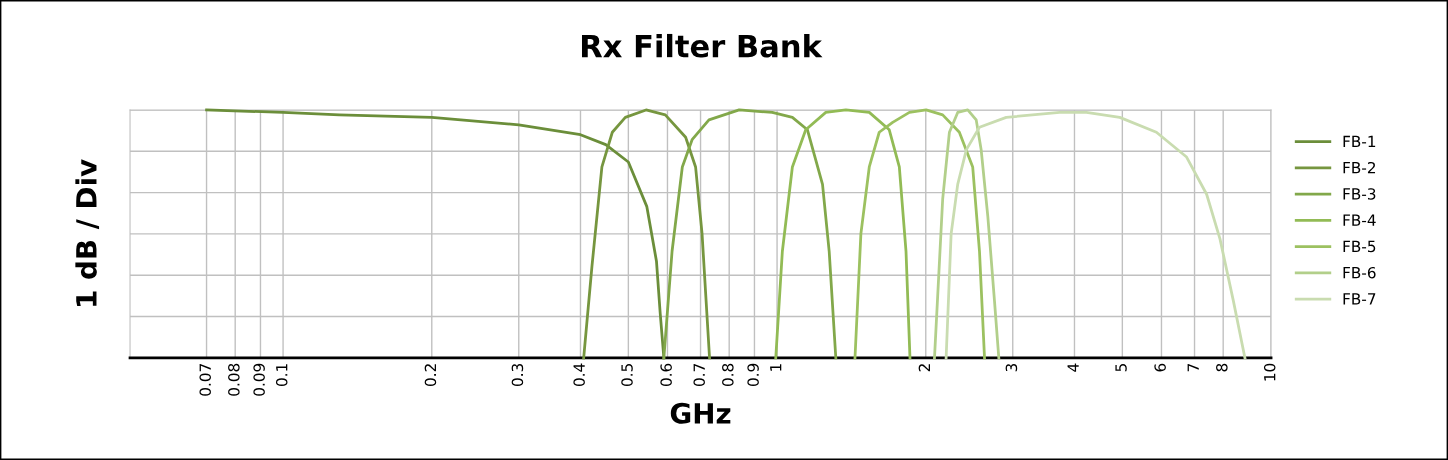 Image resolution: width=1448 pixels, height=460 pixels. What do you see at coordinates (1359, 220) in the screenshot?
I see `legend-label: FB-4` at bounding box center [1359, 220].